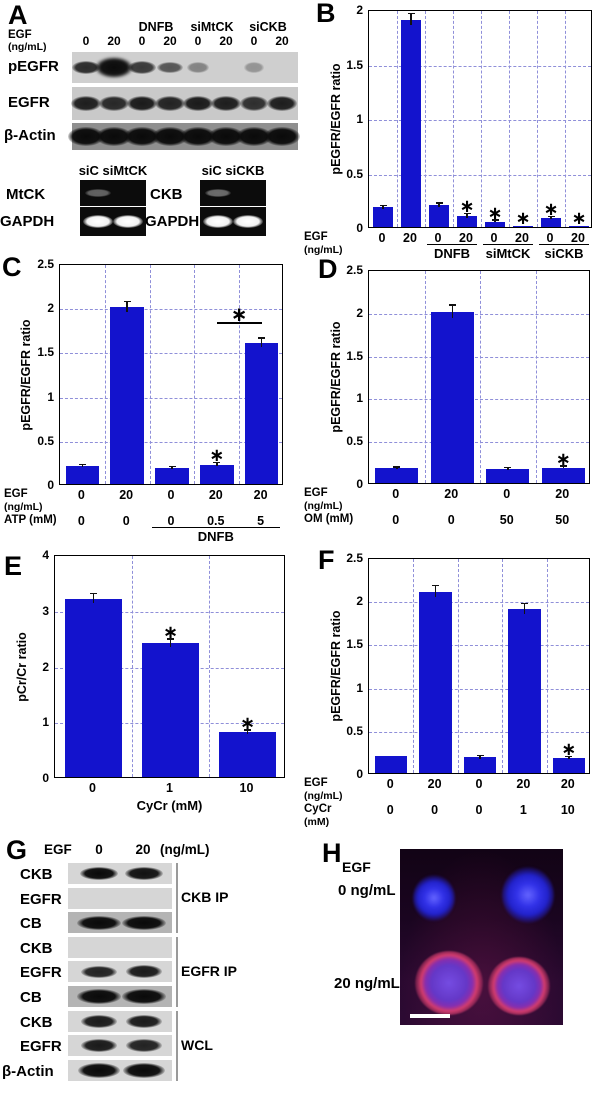  What do you see at coordinates (166, 194) in the screenshot?
I see `gel-row-label: CKB` at bounding box center [166, 194].